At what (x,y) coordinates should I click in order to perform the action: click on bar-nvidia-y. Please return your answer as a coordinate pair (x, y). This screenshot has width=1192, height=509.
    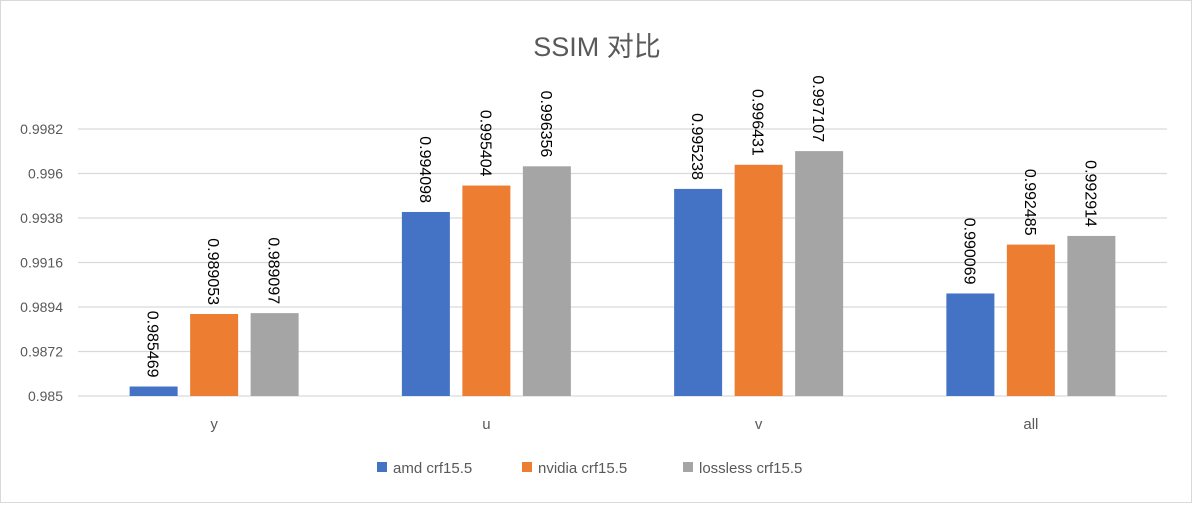
    Looking at the image, I should click on (214, 355).